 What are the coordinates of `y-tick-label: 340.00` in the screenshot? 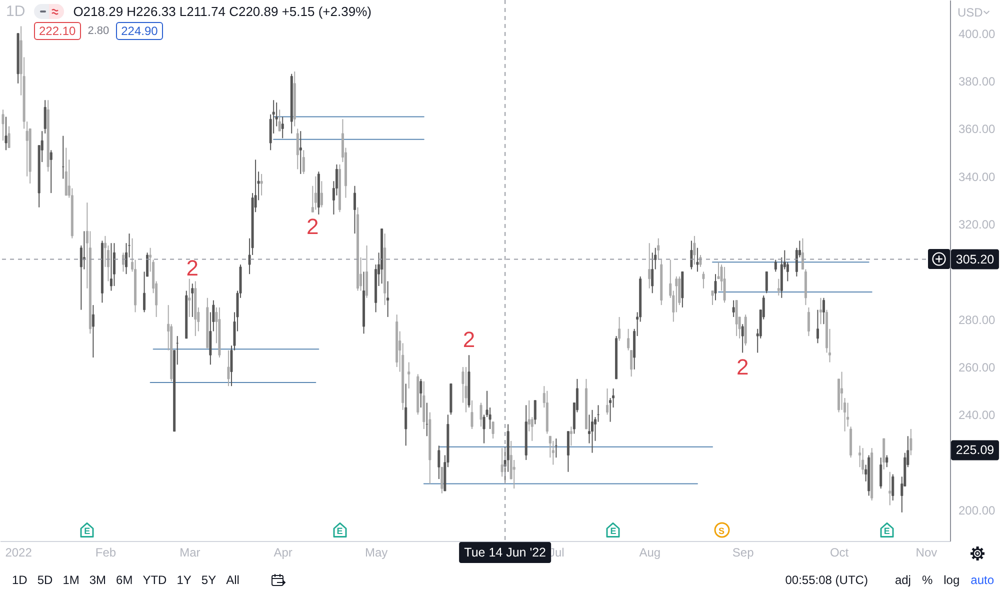 It's located at (977, 177).